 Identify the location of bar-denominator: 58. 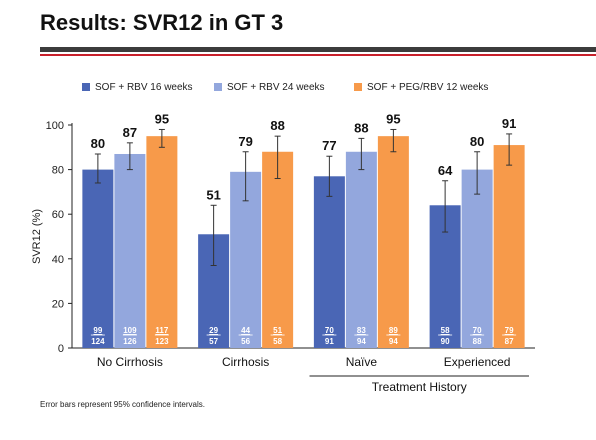
(277, 341).